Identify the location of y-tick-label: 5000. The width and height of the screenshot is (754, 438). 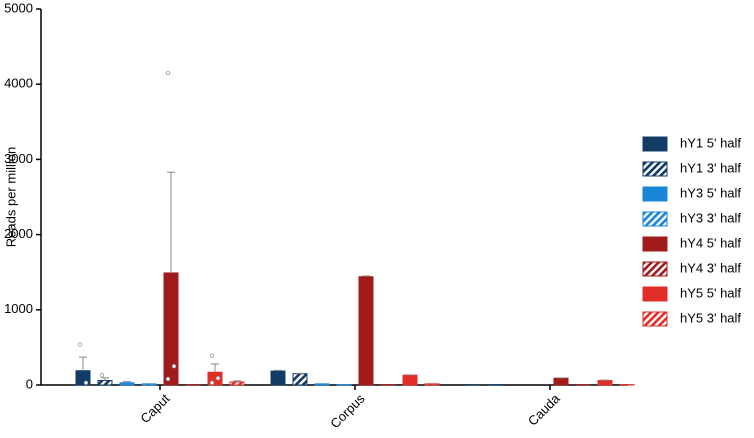
(18, 7).